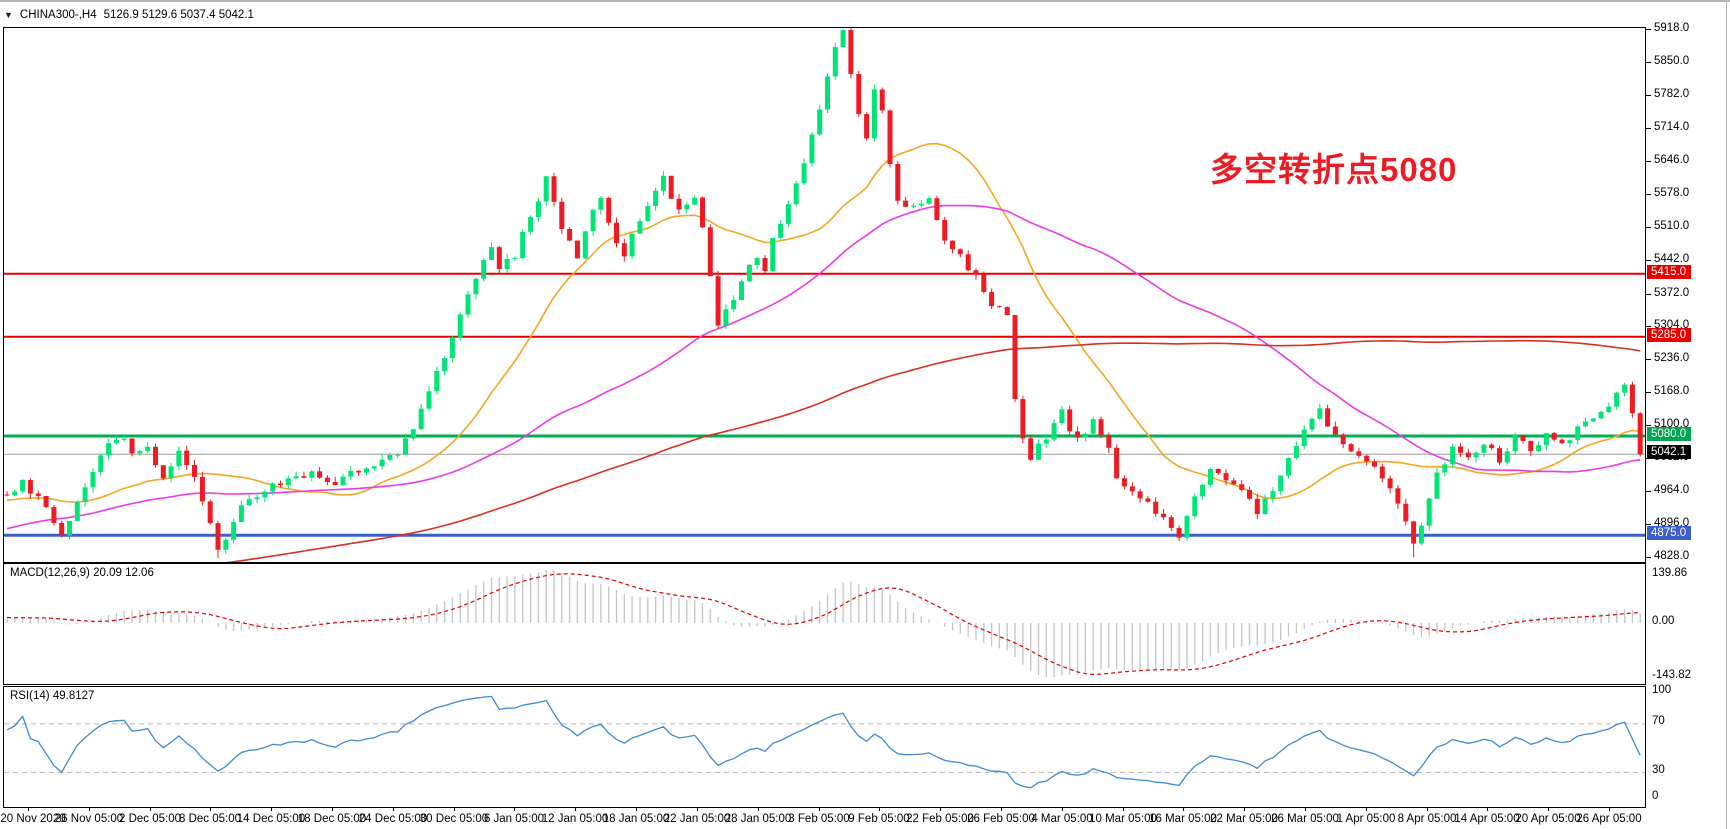  Describe the element at coordinates (210, 819) in the screenshot. I see `time-label: 8 Dec 05:00` at that location.